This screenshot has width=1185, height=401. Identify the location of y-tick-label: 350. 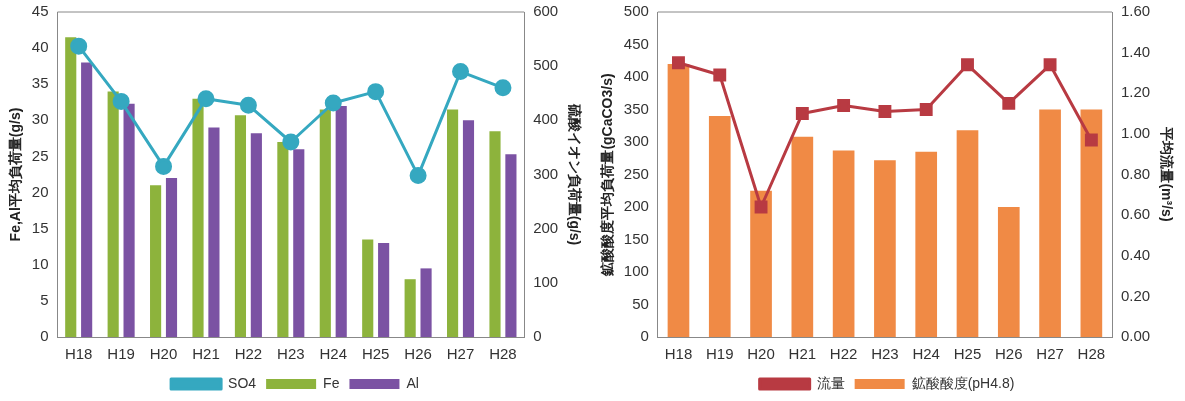
(636, 108).